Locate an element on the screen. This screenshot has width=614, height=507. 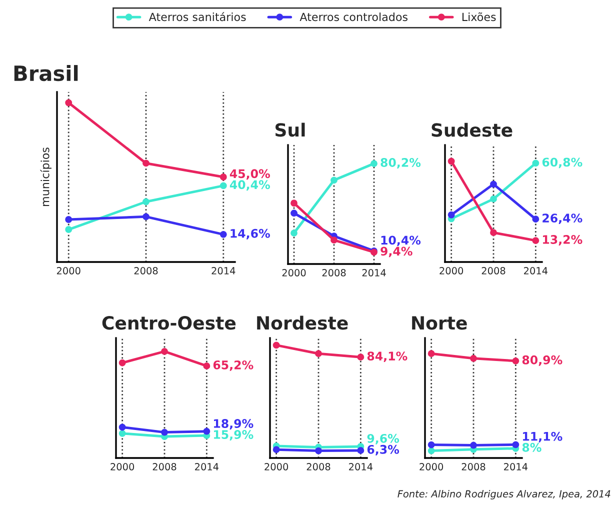
data-label: 6,3% is located at coordinates (383, 450).